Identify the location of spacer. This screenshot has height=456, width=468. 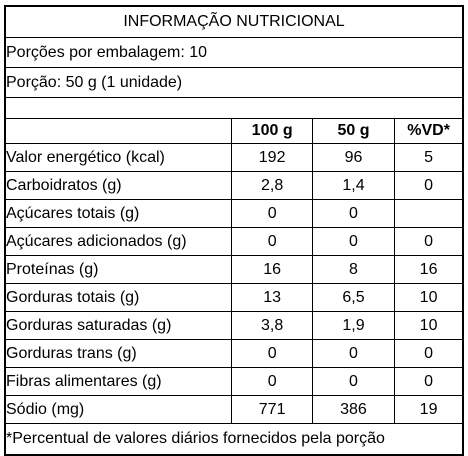
(234, 108).